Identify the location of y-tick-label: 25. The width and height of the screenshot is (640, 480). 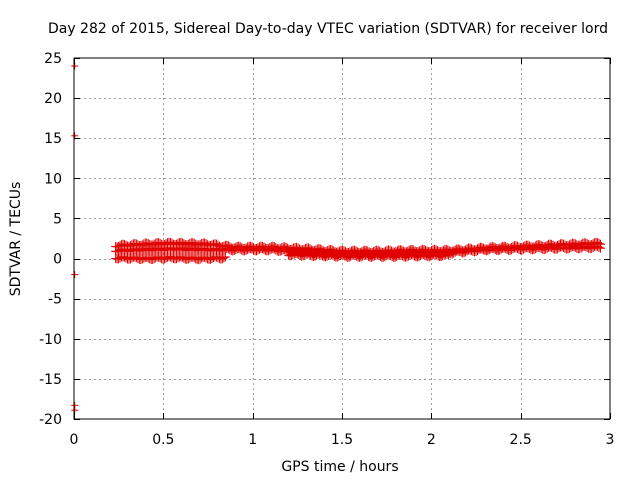
(53, 59).